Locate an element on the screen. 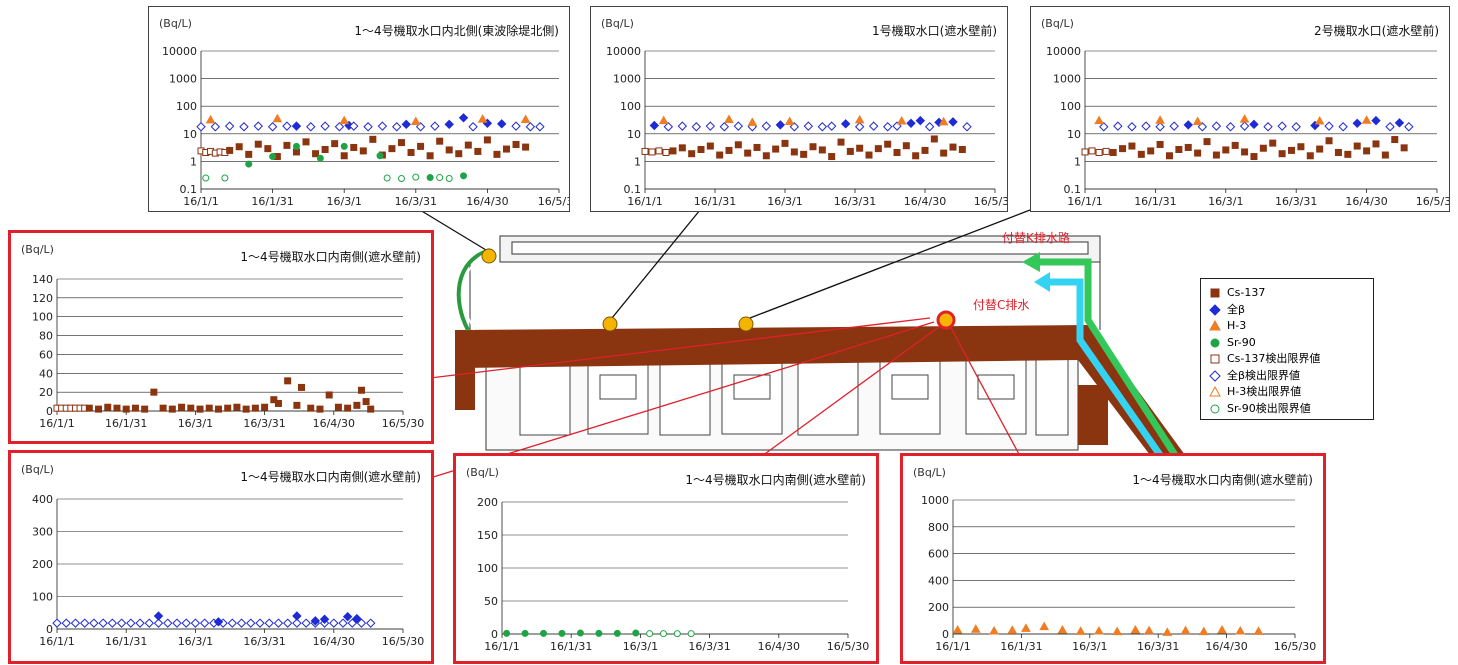  legend-symbol is located at coordinates (1215, 293).